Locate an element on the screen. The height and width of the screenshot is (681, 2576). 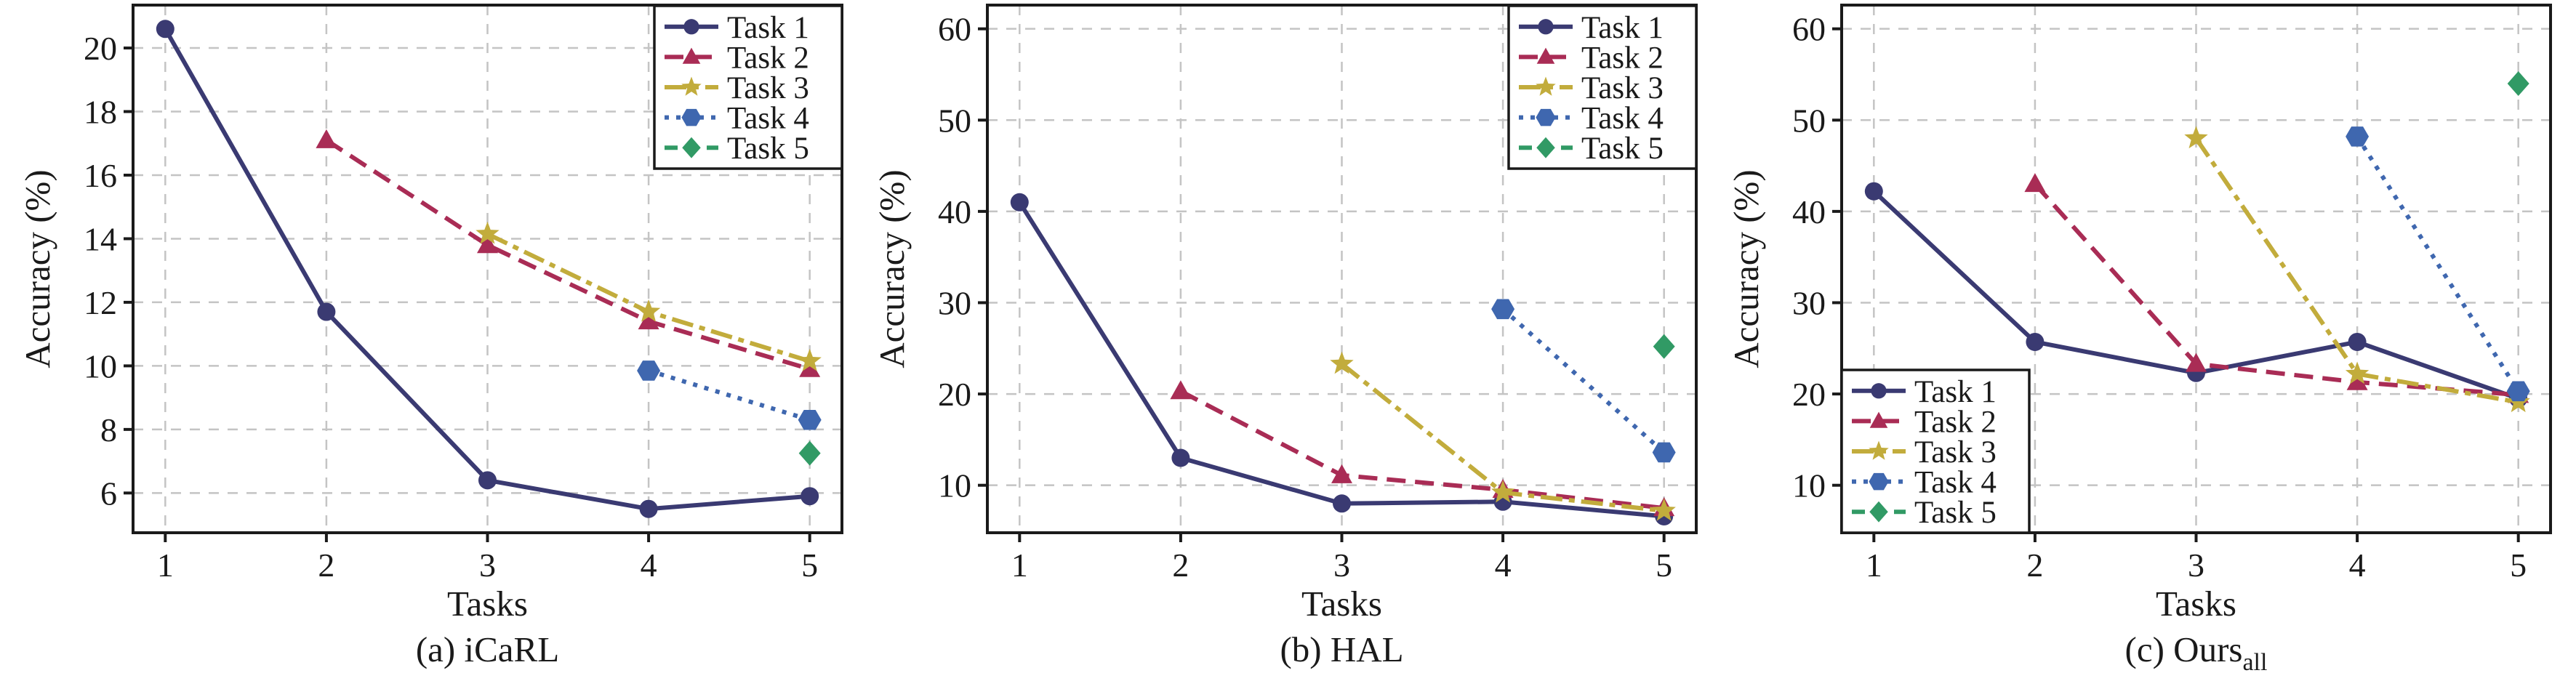
legend-hexagon-marker is located at coordinates (692, 117).